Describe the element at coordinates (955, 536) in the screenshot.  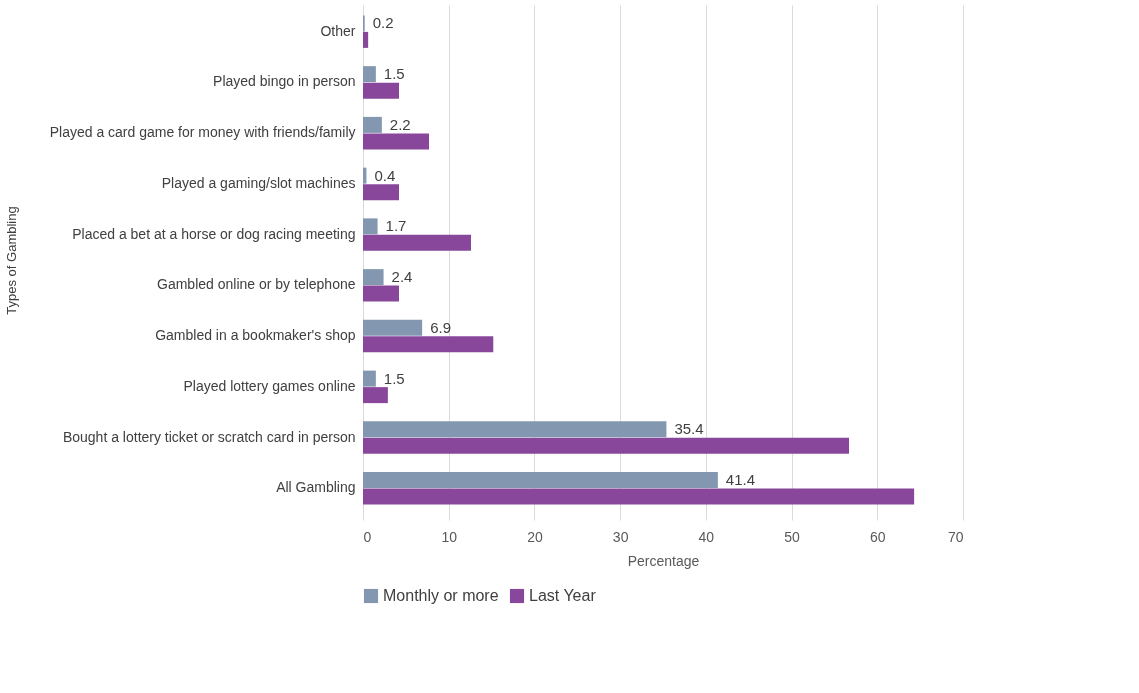
I see `x-tick-label: 70` at that location.